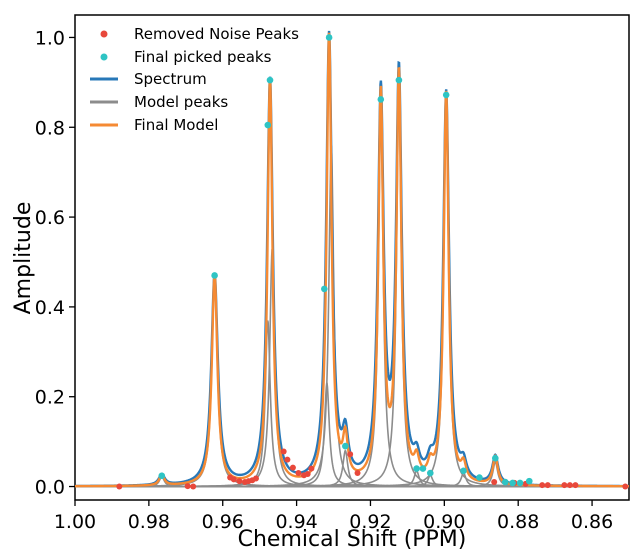 The image size is (632, 550). I want to click on y-axis-title: Amplitude, so click(23, 258).